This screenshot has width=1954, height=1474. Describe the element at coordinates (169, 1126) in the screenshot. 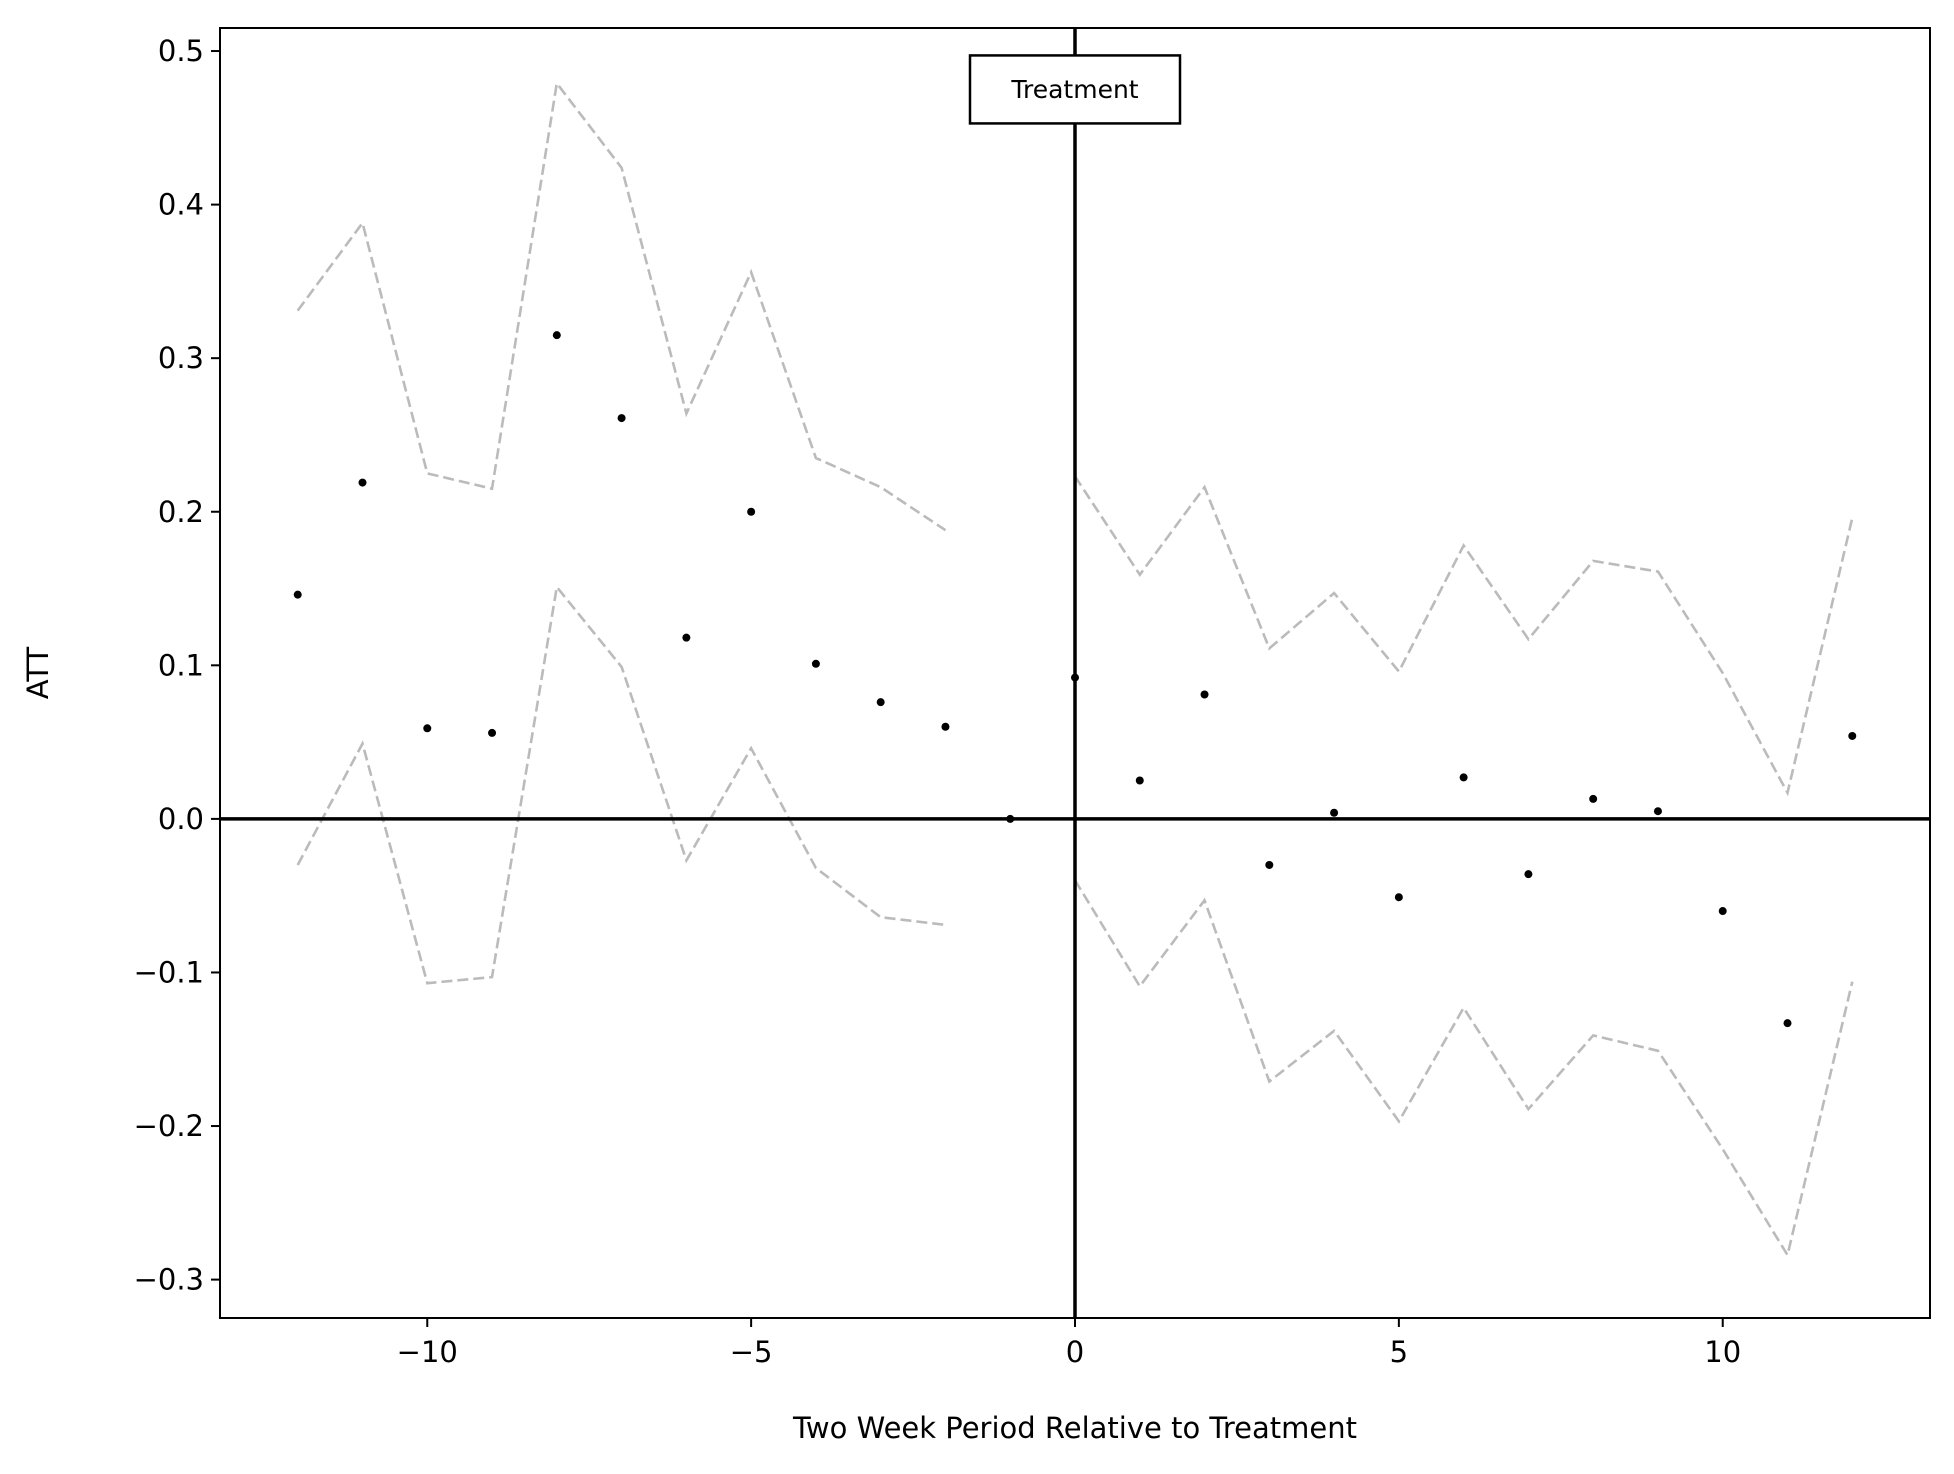

I see `y-tick-label: −0.2` at that location.